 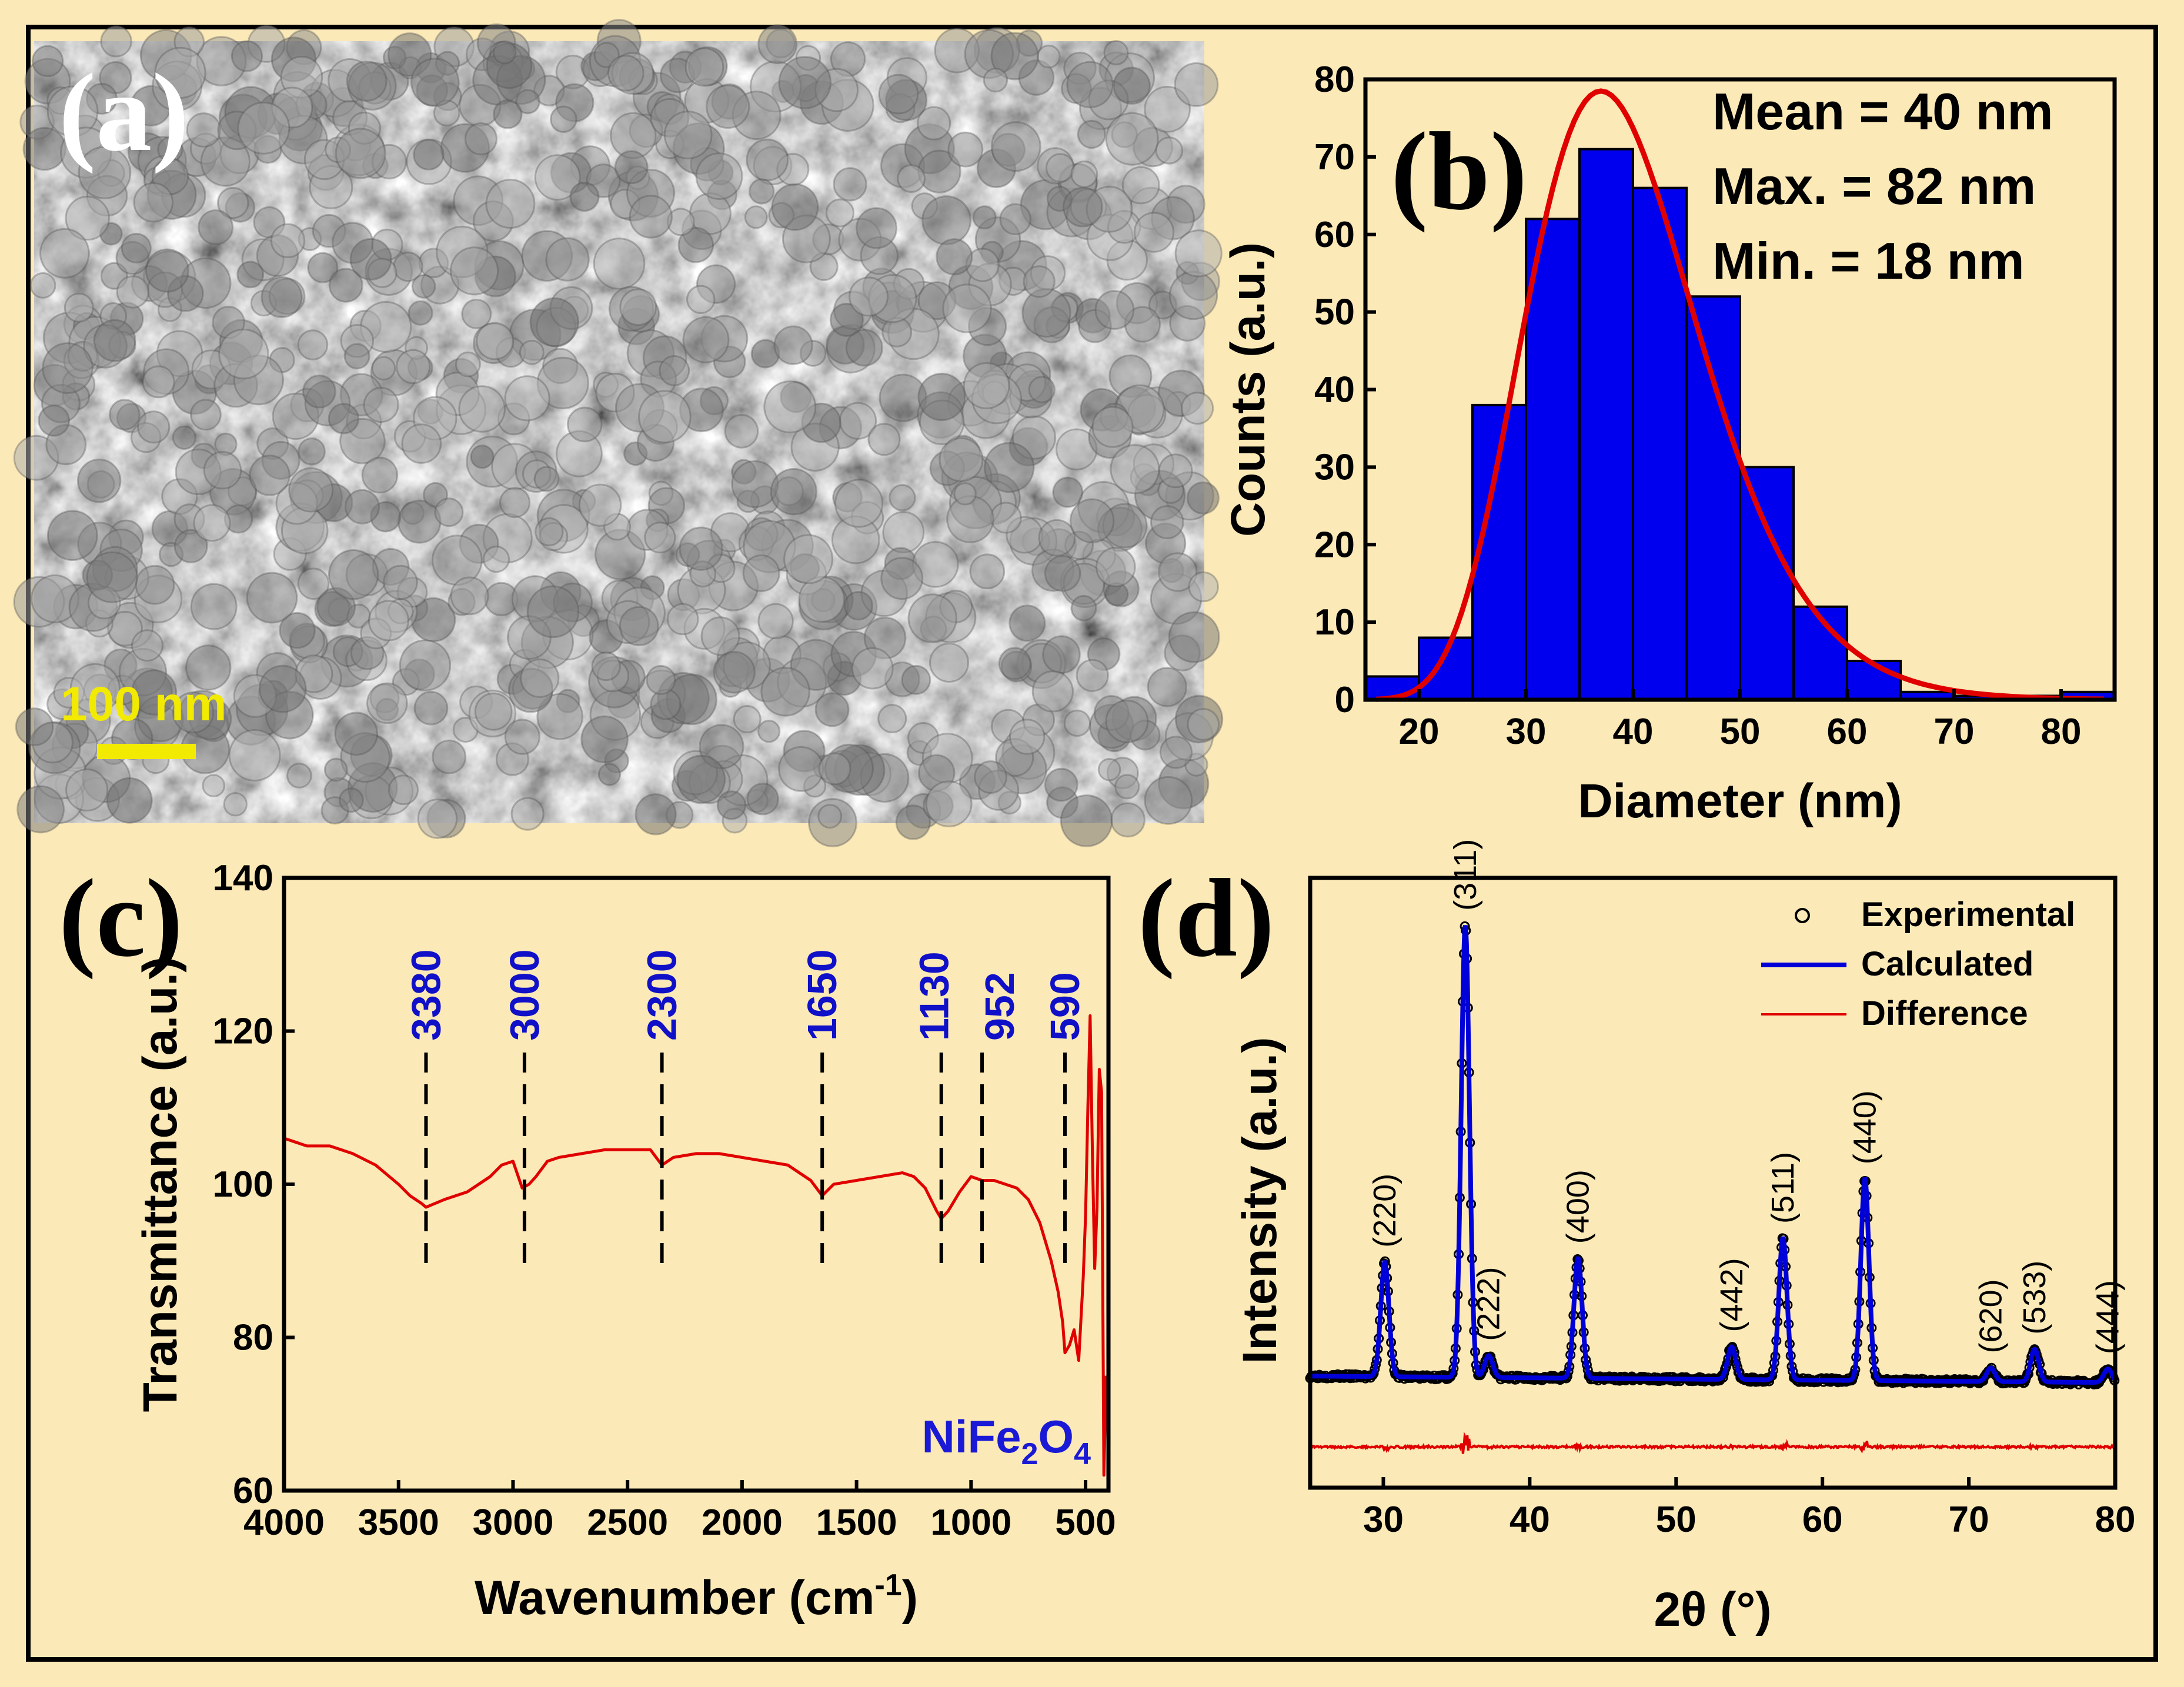 What do you see at coordinates (1882, 112) in the screenshot?
I see `stat-annotation: Mean = 40 nm` at bounding box center [1882, 112].